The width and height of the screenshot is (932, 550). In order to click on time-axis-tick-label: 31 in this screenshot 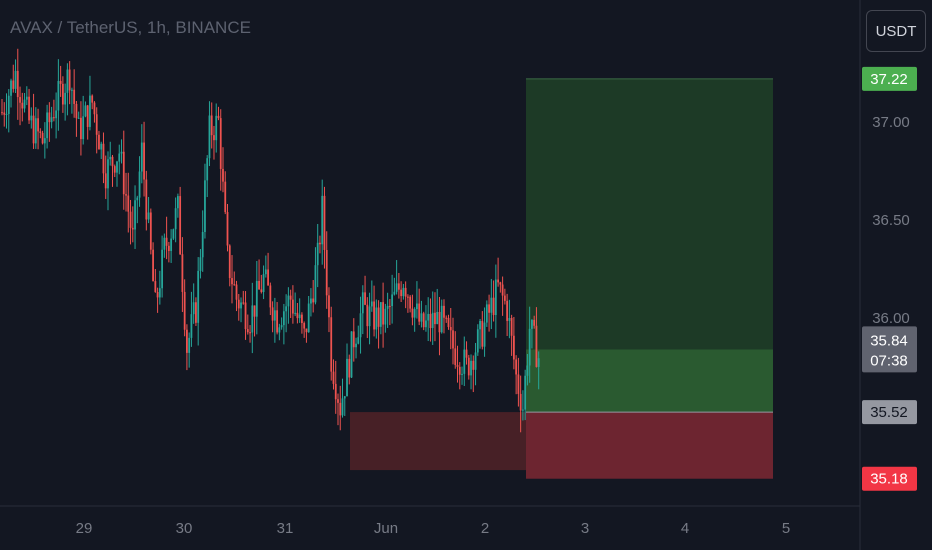, I will do `click(285, 528)`.